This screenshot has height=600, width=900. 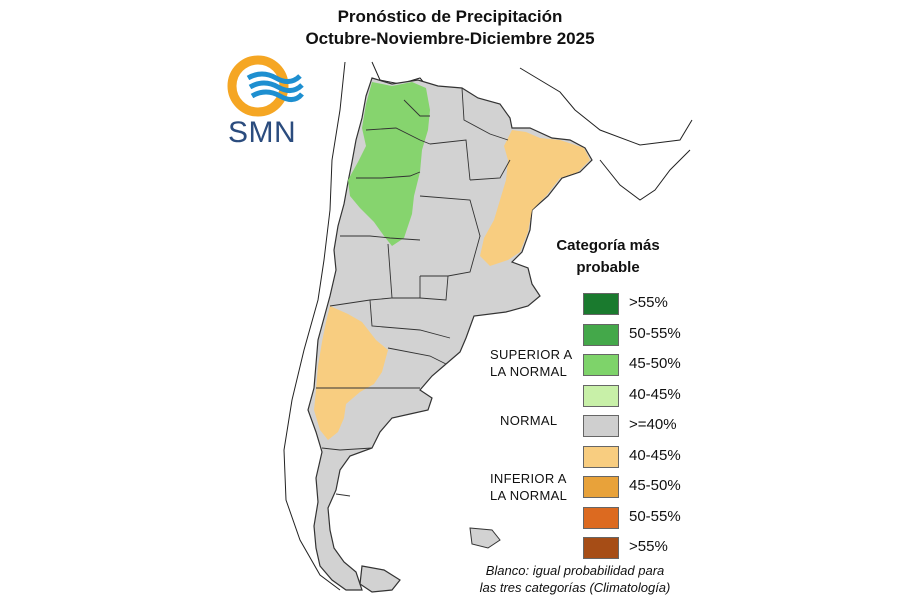 What do you see at coordinates (389, 164) in the screenshot?
I see `region-superior-nw` at bounding box center [389, 164].